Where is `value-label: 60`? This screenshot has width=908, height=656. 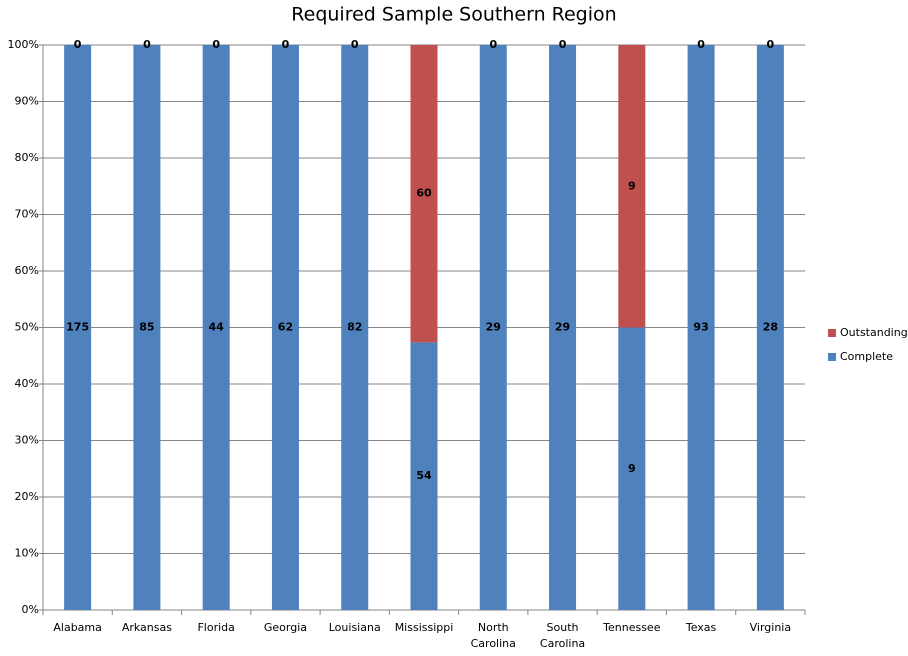
value-label: 60 is located at coordinates (424, 193).